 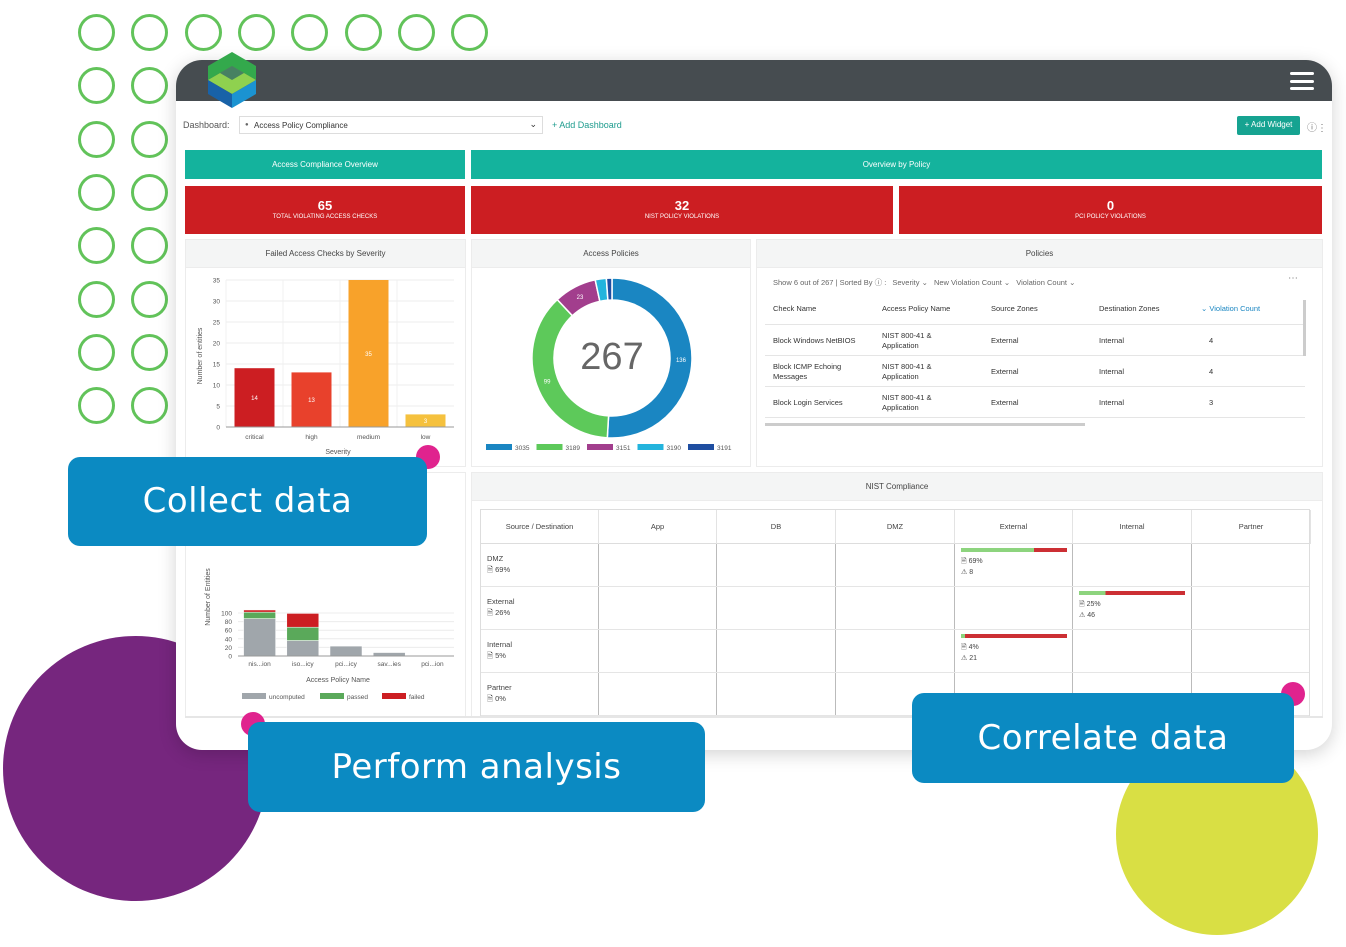 I want to click on y-tick-label: 80, so click(x=229, y=622).